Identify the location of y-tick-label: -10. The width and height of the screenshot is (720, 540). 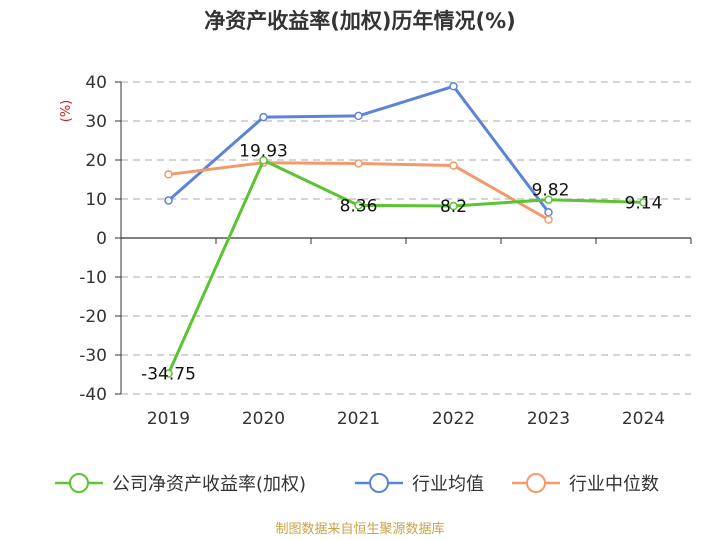
(93, 278).